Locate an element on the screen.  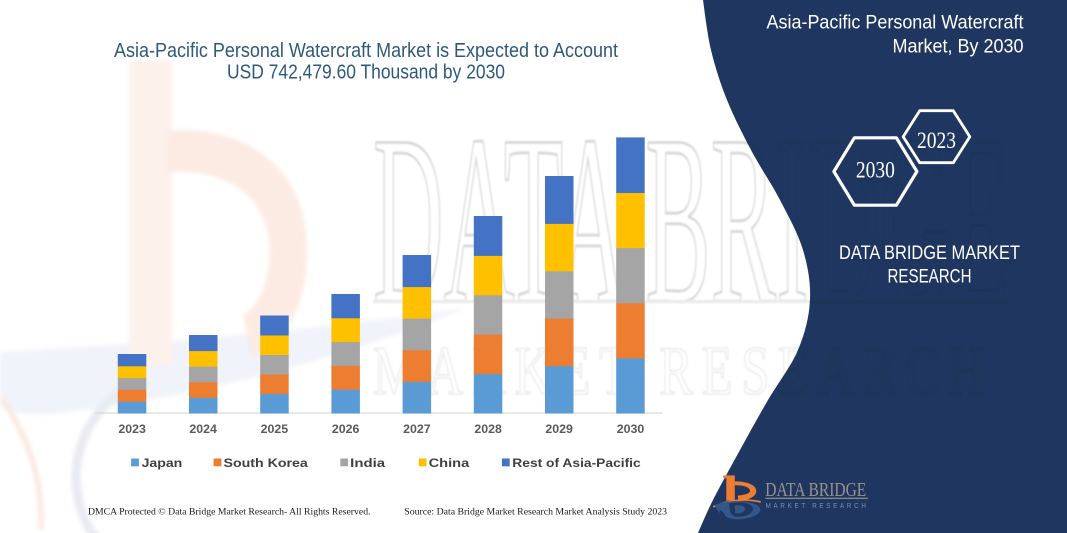
svg-text: 2026 is located at coordinates (346, 429).